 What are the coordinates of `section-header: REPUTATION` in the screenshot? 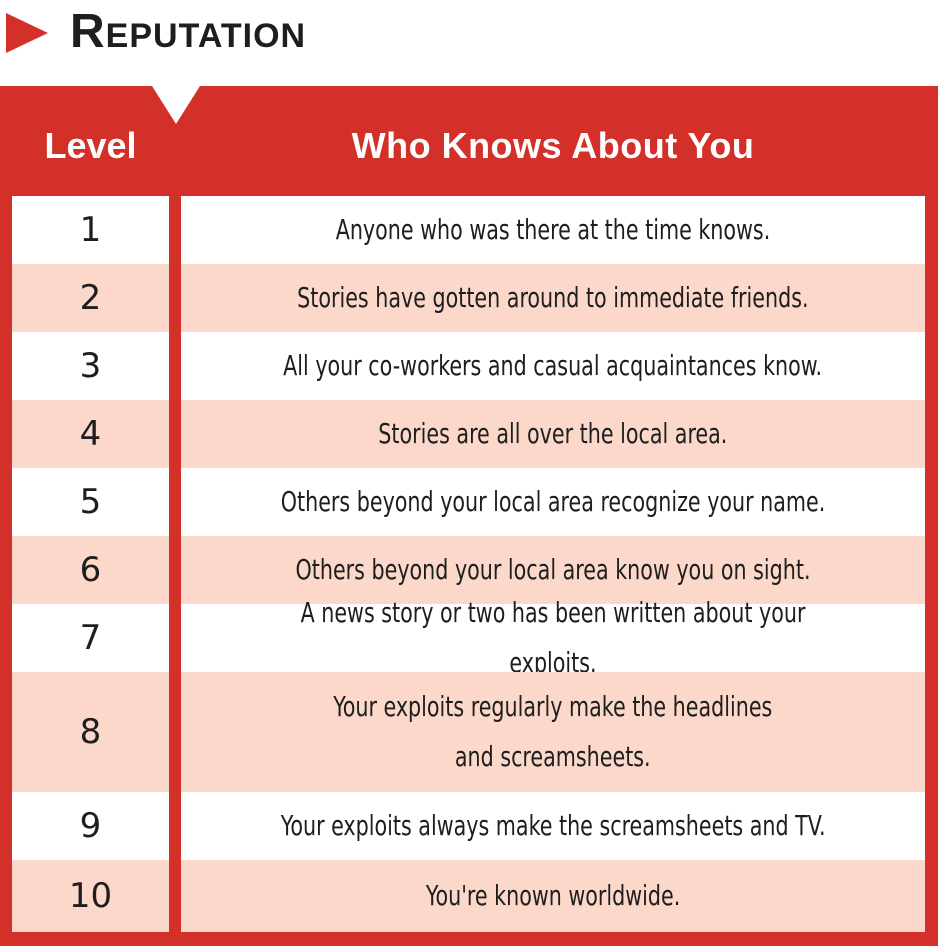 It's located at (469, 43).